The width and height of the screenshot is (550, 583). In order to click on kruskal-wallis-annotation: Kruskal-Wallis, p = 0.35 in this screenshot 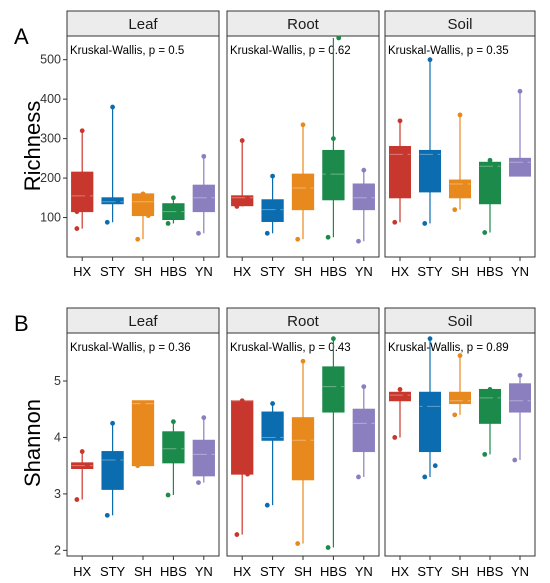, I will do `click(448, 51)`.